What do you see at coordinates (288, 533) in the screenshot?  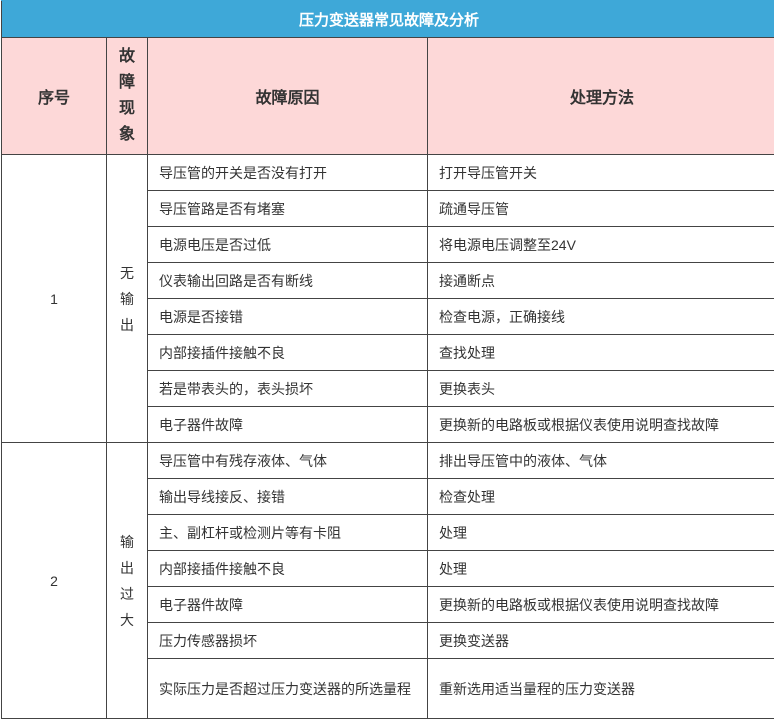 I see `fault-cause: 主、副杠杆或检测片等有卡阻` at bounding box center [288, 533].